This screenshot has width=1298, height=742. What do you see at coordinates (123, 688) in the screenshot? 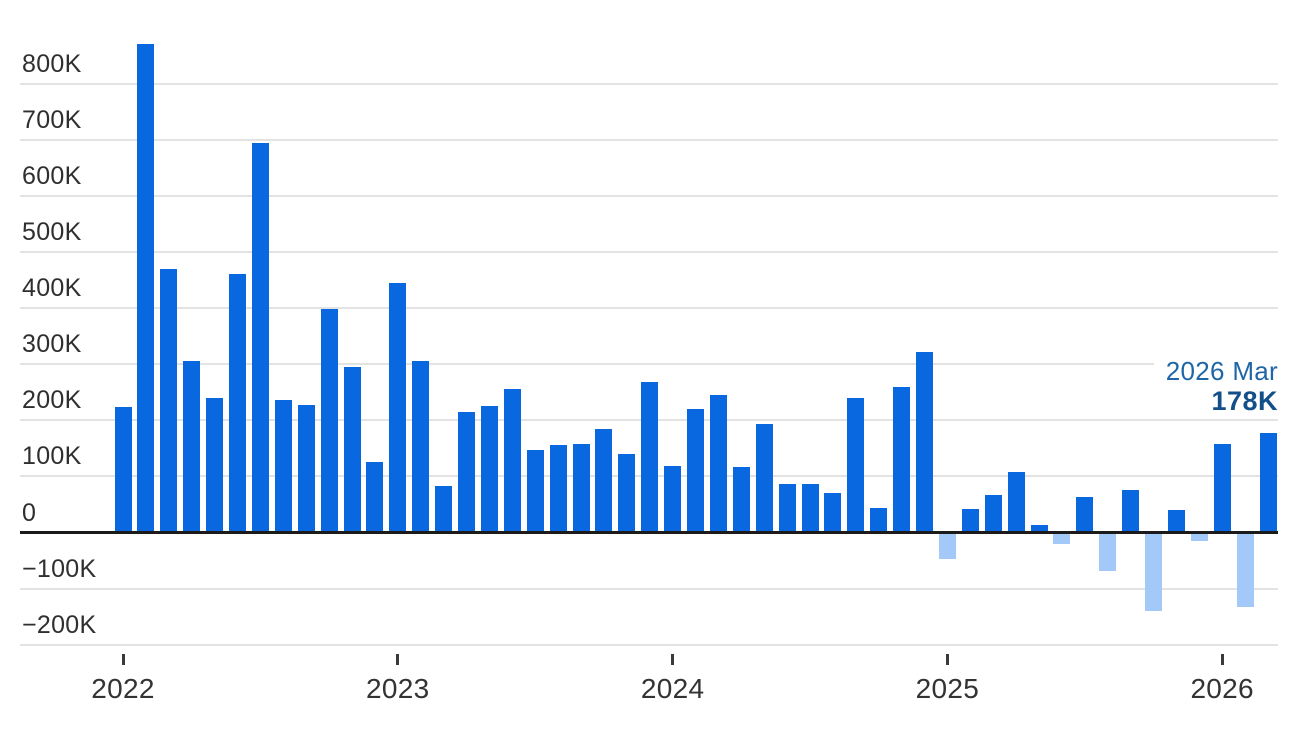
I see `x-axis-year-label: 2022` at bounding box center [123, 688].